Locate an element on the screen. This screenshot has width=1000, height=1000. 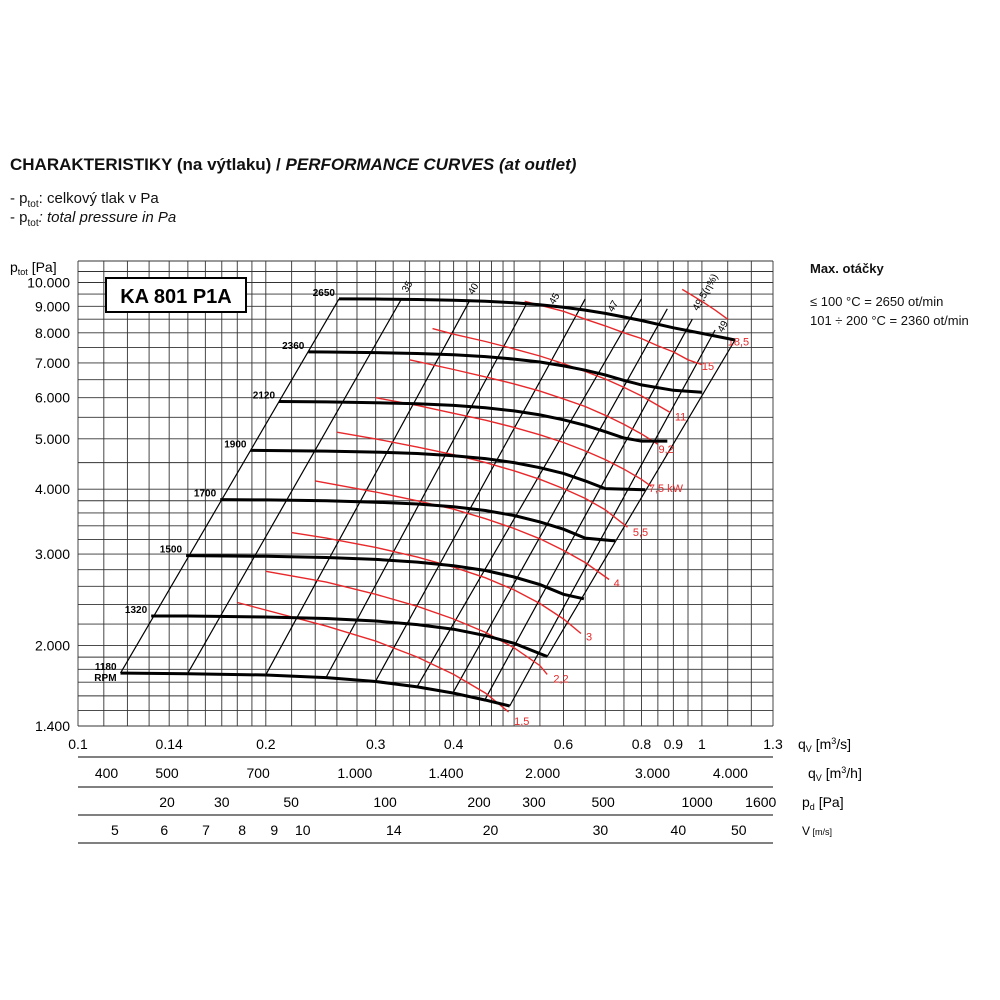
note-text: : total pressure in Pa is located at coordinates (107, 217).